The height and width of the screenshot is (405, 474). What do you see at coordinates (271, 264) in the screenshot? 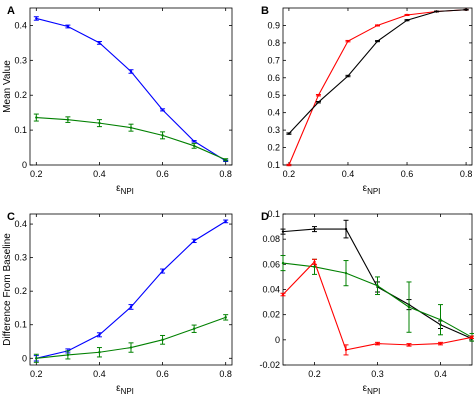
I see `y-tick-label: 0.06` at bounding box center [271, 264].